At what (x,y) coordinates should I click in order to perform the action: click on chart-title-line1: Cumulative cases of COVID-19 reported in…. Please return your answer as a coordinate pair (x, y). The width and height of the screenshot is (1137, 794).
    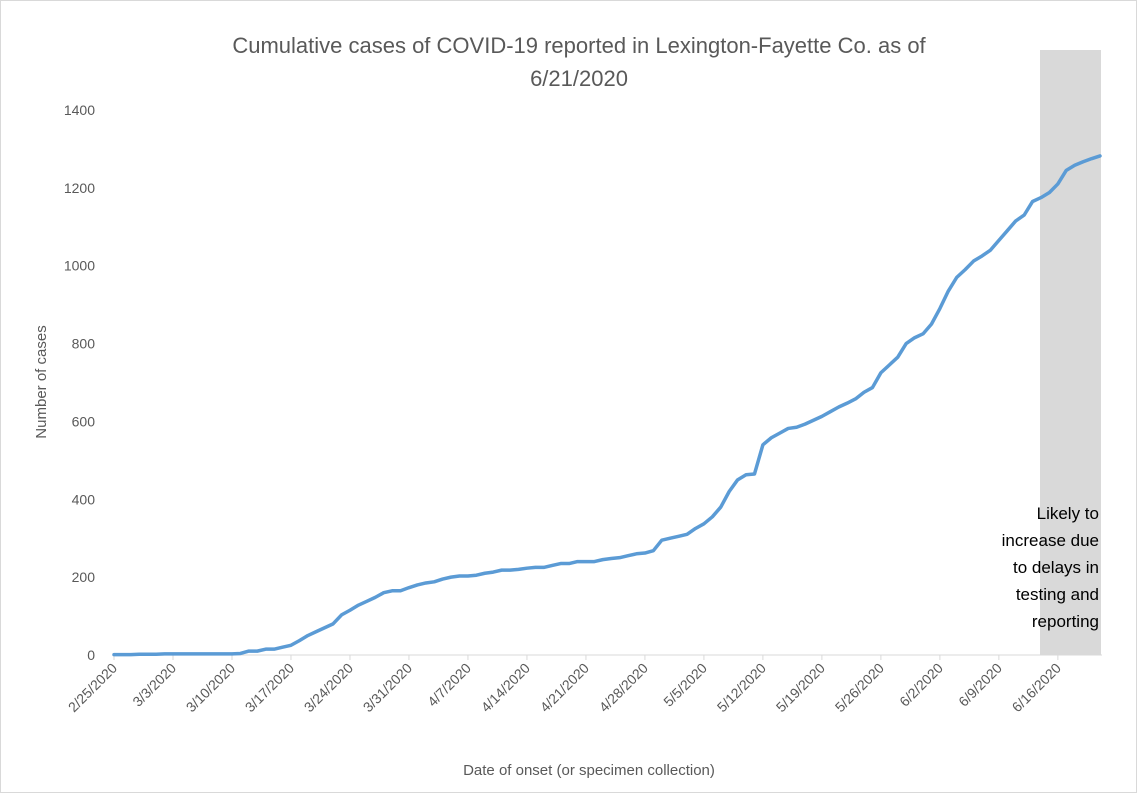
    Looking at the image, I should click on (579, 45).